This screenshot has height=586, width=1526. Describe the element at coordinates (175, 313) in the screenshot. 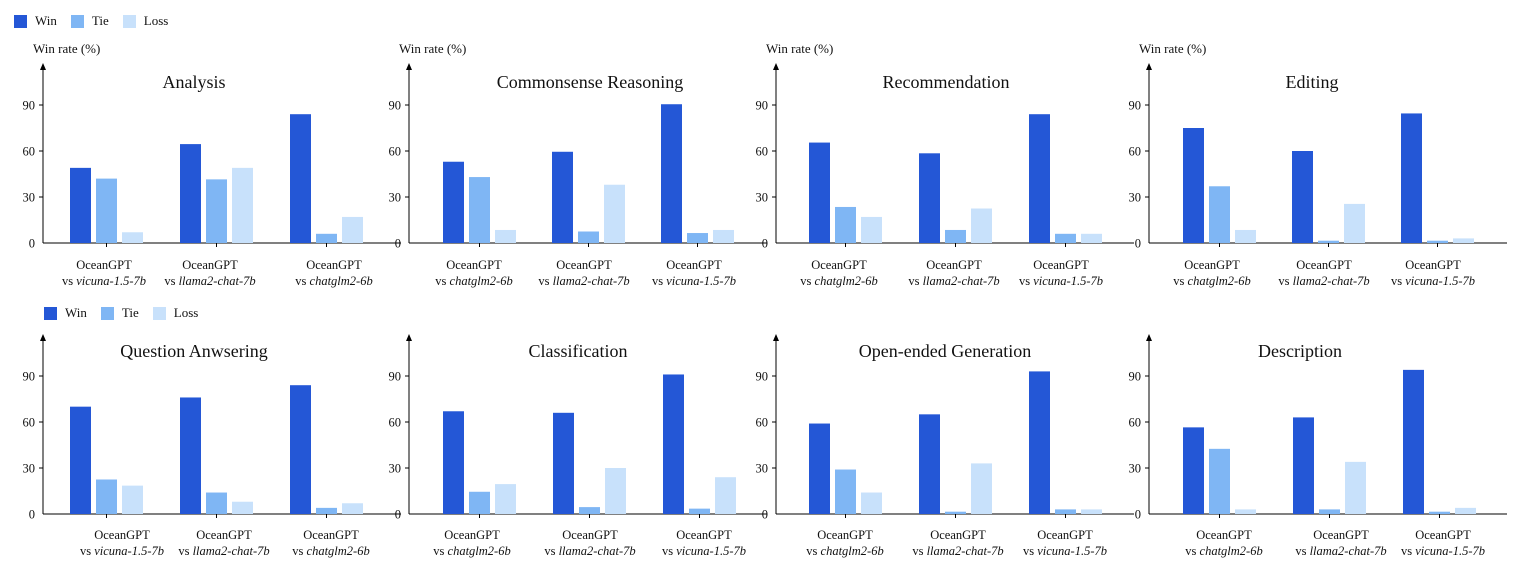

I see `legend-item-loss: Loss` at that location.